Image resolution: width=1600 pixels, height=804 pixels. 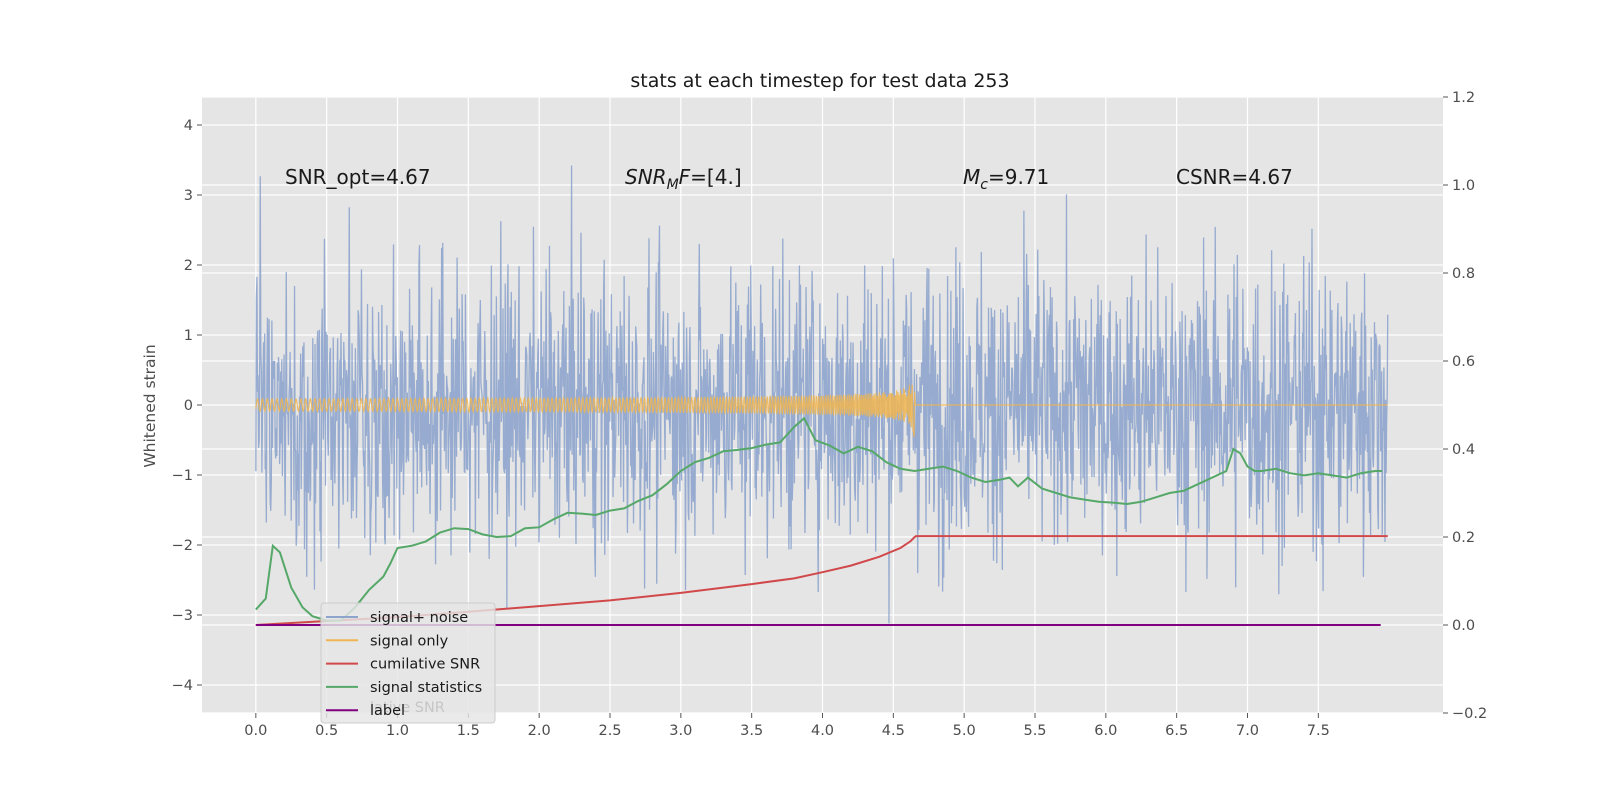 I want to click on x-tick-label: 7.5, so click(x=1318, y=731).